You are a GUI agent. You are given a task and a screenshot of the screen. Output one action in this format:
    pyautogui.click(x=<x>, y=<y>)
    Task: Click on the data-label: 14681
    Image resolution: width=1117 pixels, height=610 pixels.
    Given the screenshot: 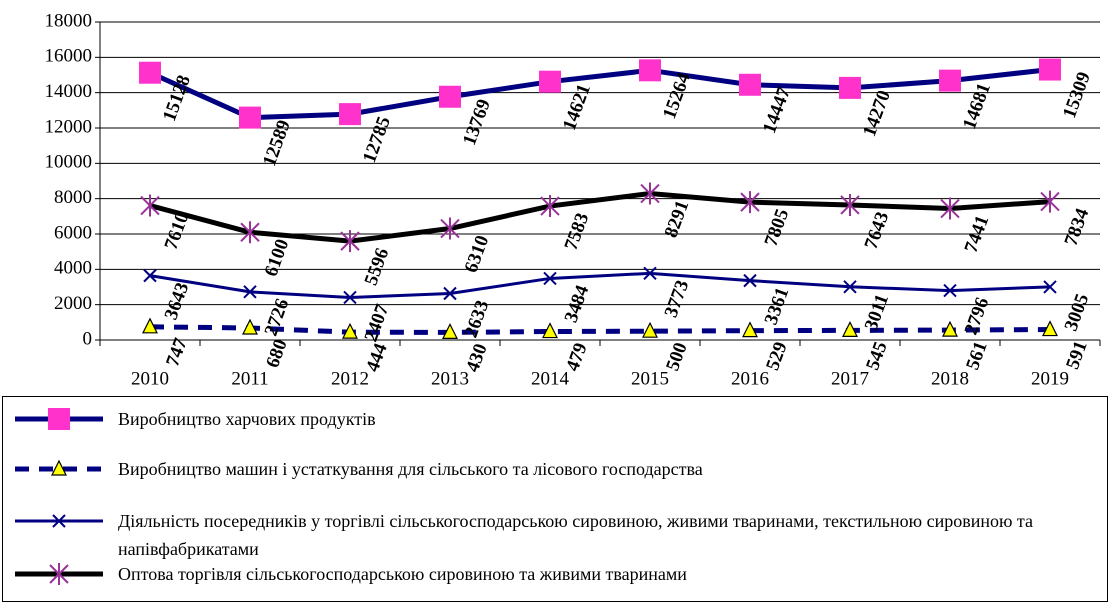 What is the action you would take?
    pyautogui.click(x=977, y=106)
    